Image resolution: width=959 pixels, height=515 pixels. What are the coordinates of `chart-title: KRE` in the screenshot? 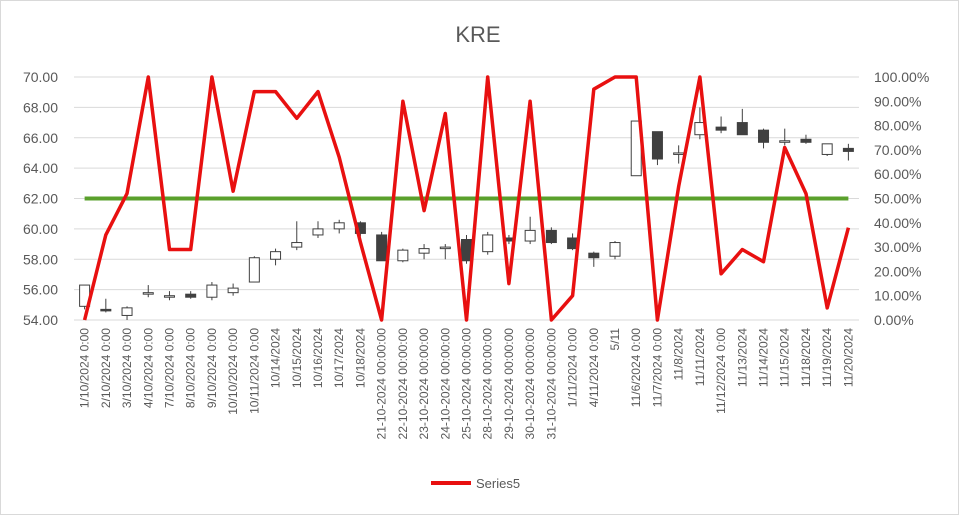 It's located at (477, 34).